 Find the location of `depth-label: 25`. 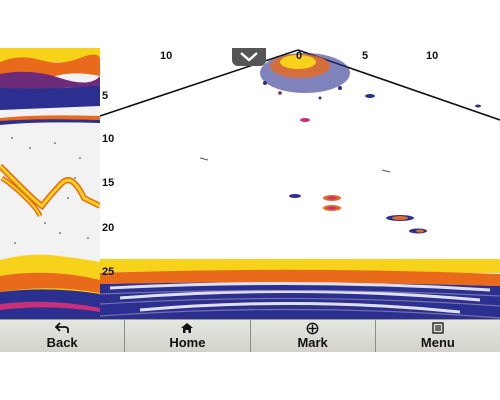

depth-label: 25 is located at coordinates (108, 272).